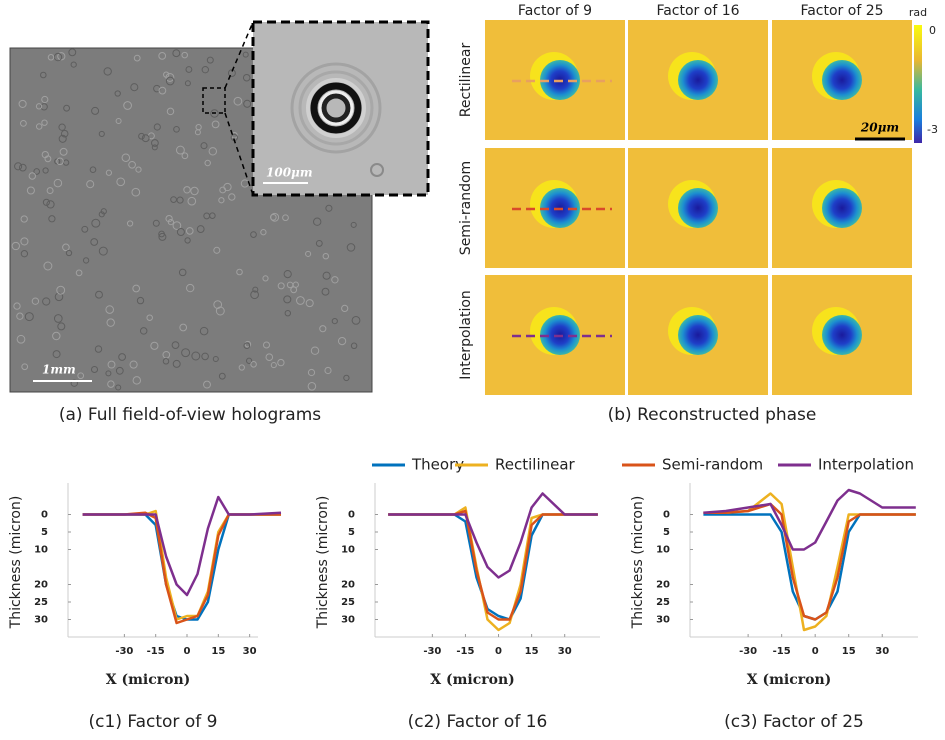 The width and height of the screenshot is (945, 740). Describe the element at coordinates (932, 129) in the screenshot. I see `colorbar-tick: -3` at that location.